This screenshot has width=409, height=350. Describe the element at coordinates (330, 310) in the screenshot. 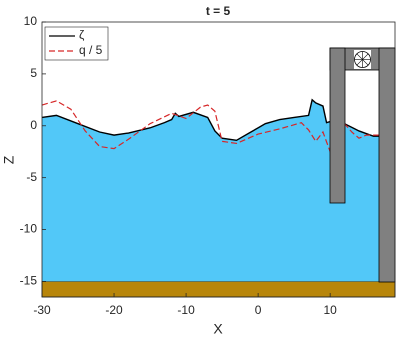

I see `x-tick-label: 10` at that location.